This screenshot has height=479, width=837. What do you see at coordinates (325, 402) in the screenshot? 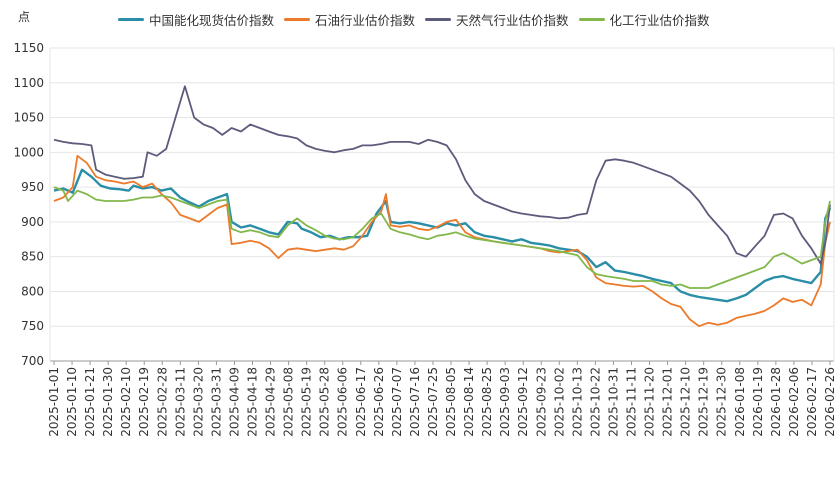
I see `x-tick-label: 2025-05-28` at bounding box center [325, 402].